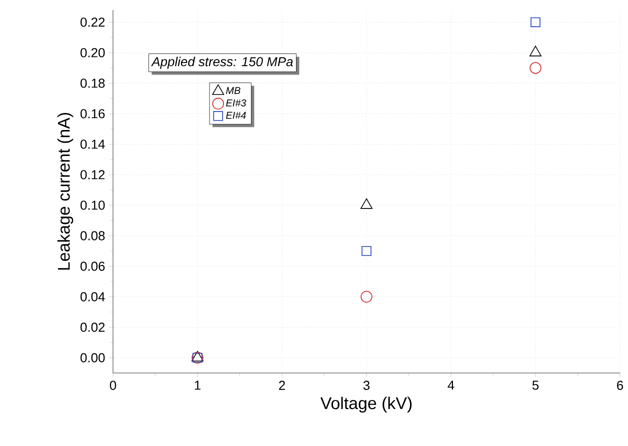  I want to click on x-tick-label: 5, so click(535, 385).